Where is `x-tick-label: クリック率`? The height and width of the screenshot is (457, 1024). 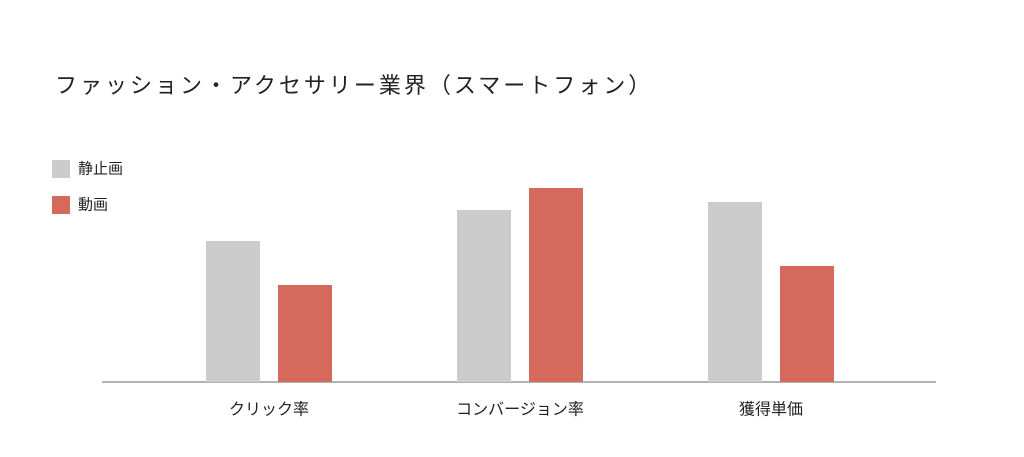 x-tick-label: クリック率 is located at coordinates (269, 409).